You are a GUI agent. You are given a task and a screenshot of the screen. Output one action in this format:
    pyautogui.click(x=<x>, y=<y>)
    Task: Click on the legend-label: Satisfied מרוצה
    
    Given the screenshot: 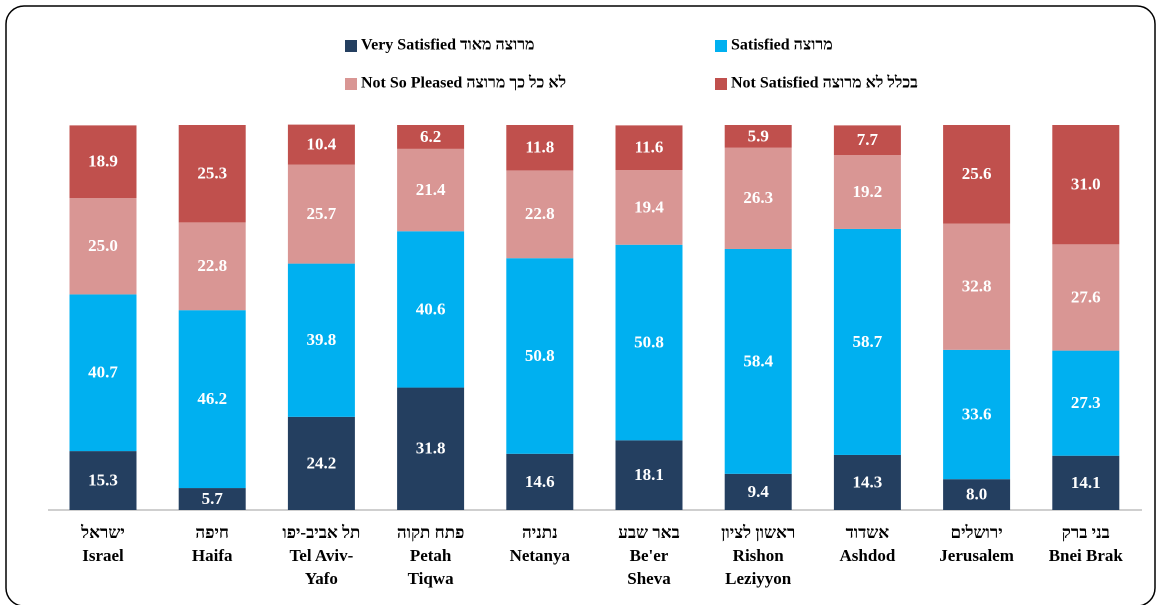 What is the action you would take?
    pyautogui.click(x=782, y=45)
    